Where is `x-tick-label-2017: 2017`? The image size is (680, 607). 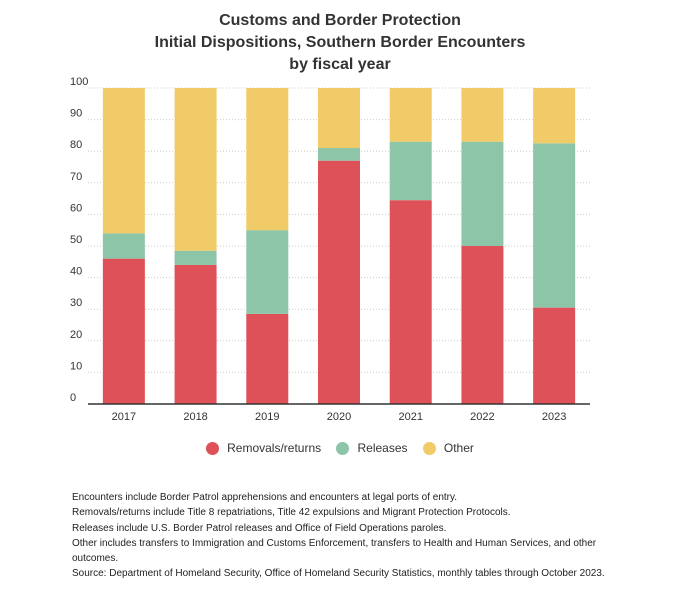
x-tick-label-2017: 2017 is located at coordinates (124, 417).